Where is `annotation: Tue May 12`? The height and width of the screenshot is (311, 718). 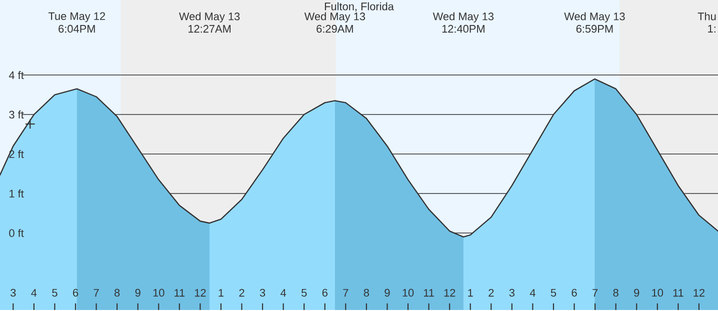
annotation: Tue May 12 is located at coordinates (77, 17).